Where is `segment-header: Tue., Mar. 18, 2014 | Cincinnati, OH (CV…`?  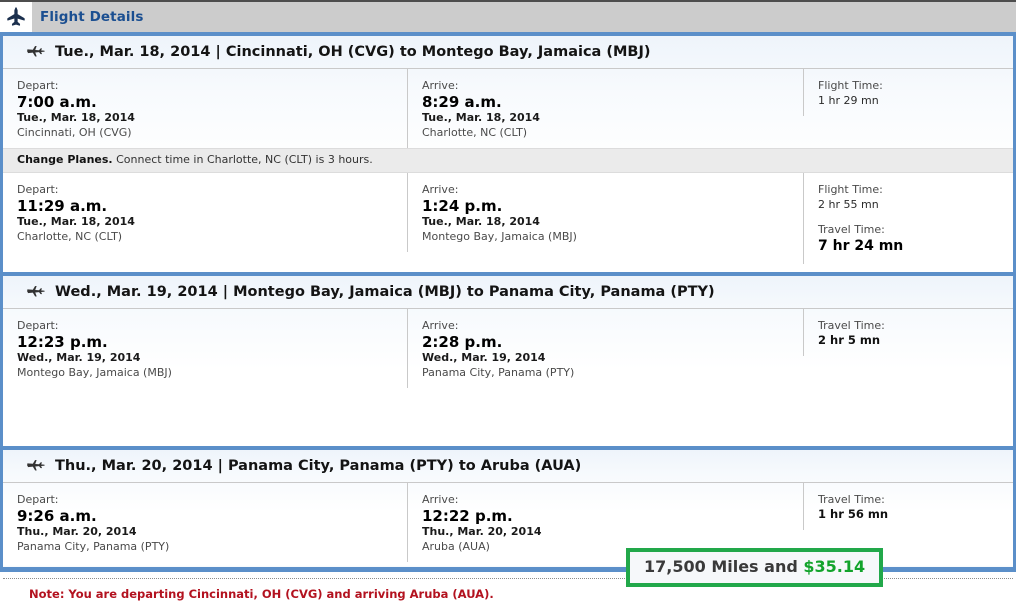 segment-header: Tue., Mar. 18, 2014 | Cincinnati, OH (CV… is located at coordinates (508, 52).